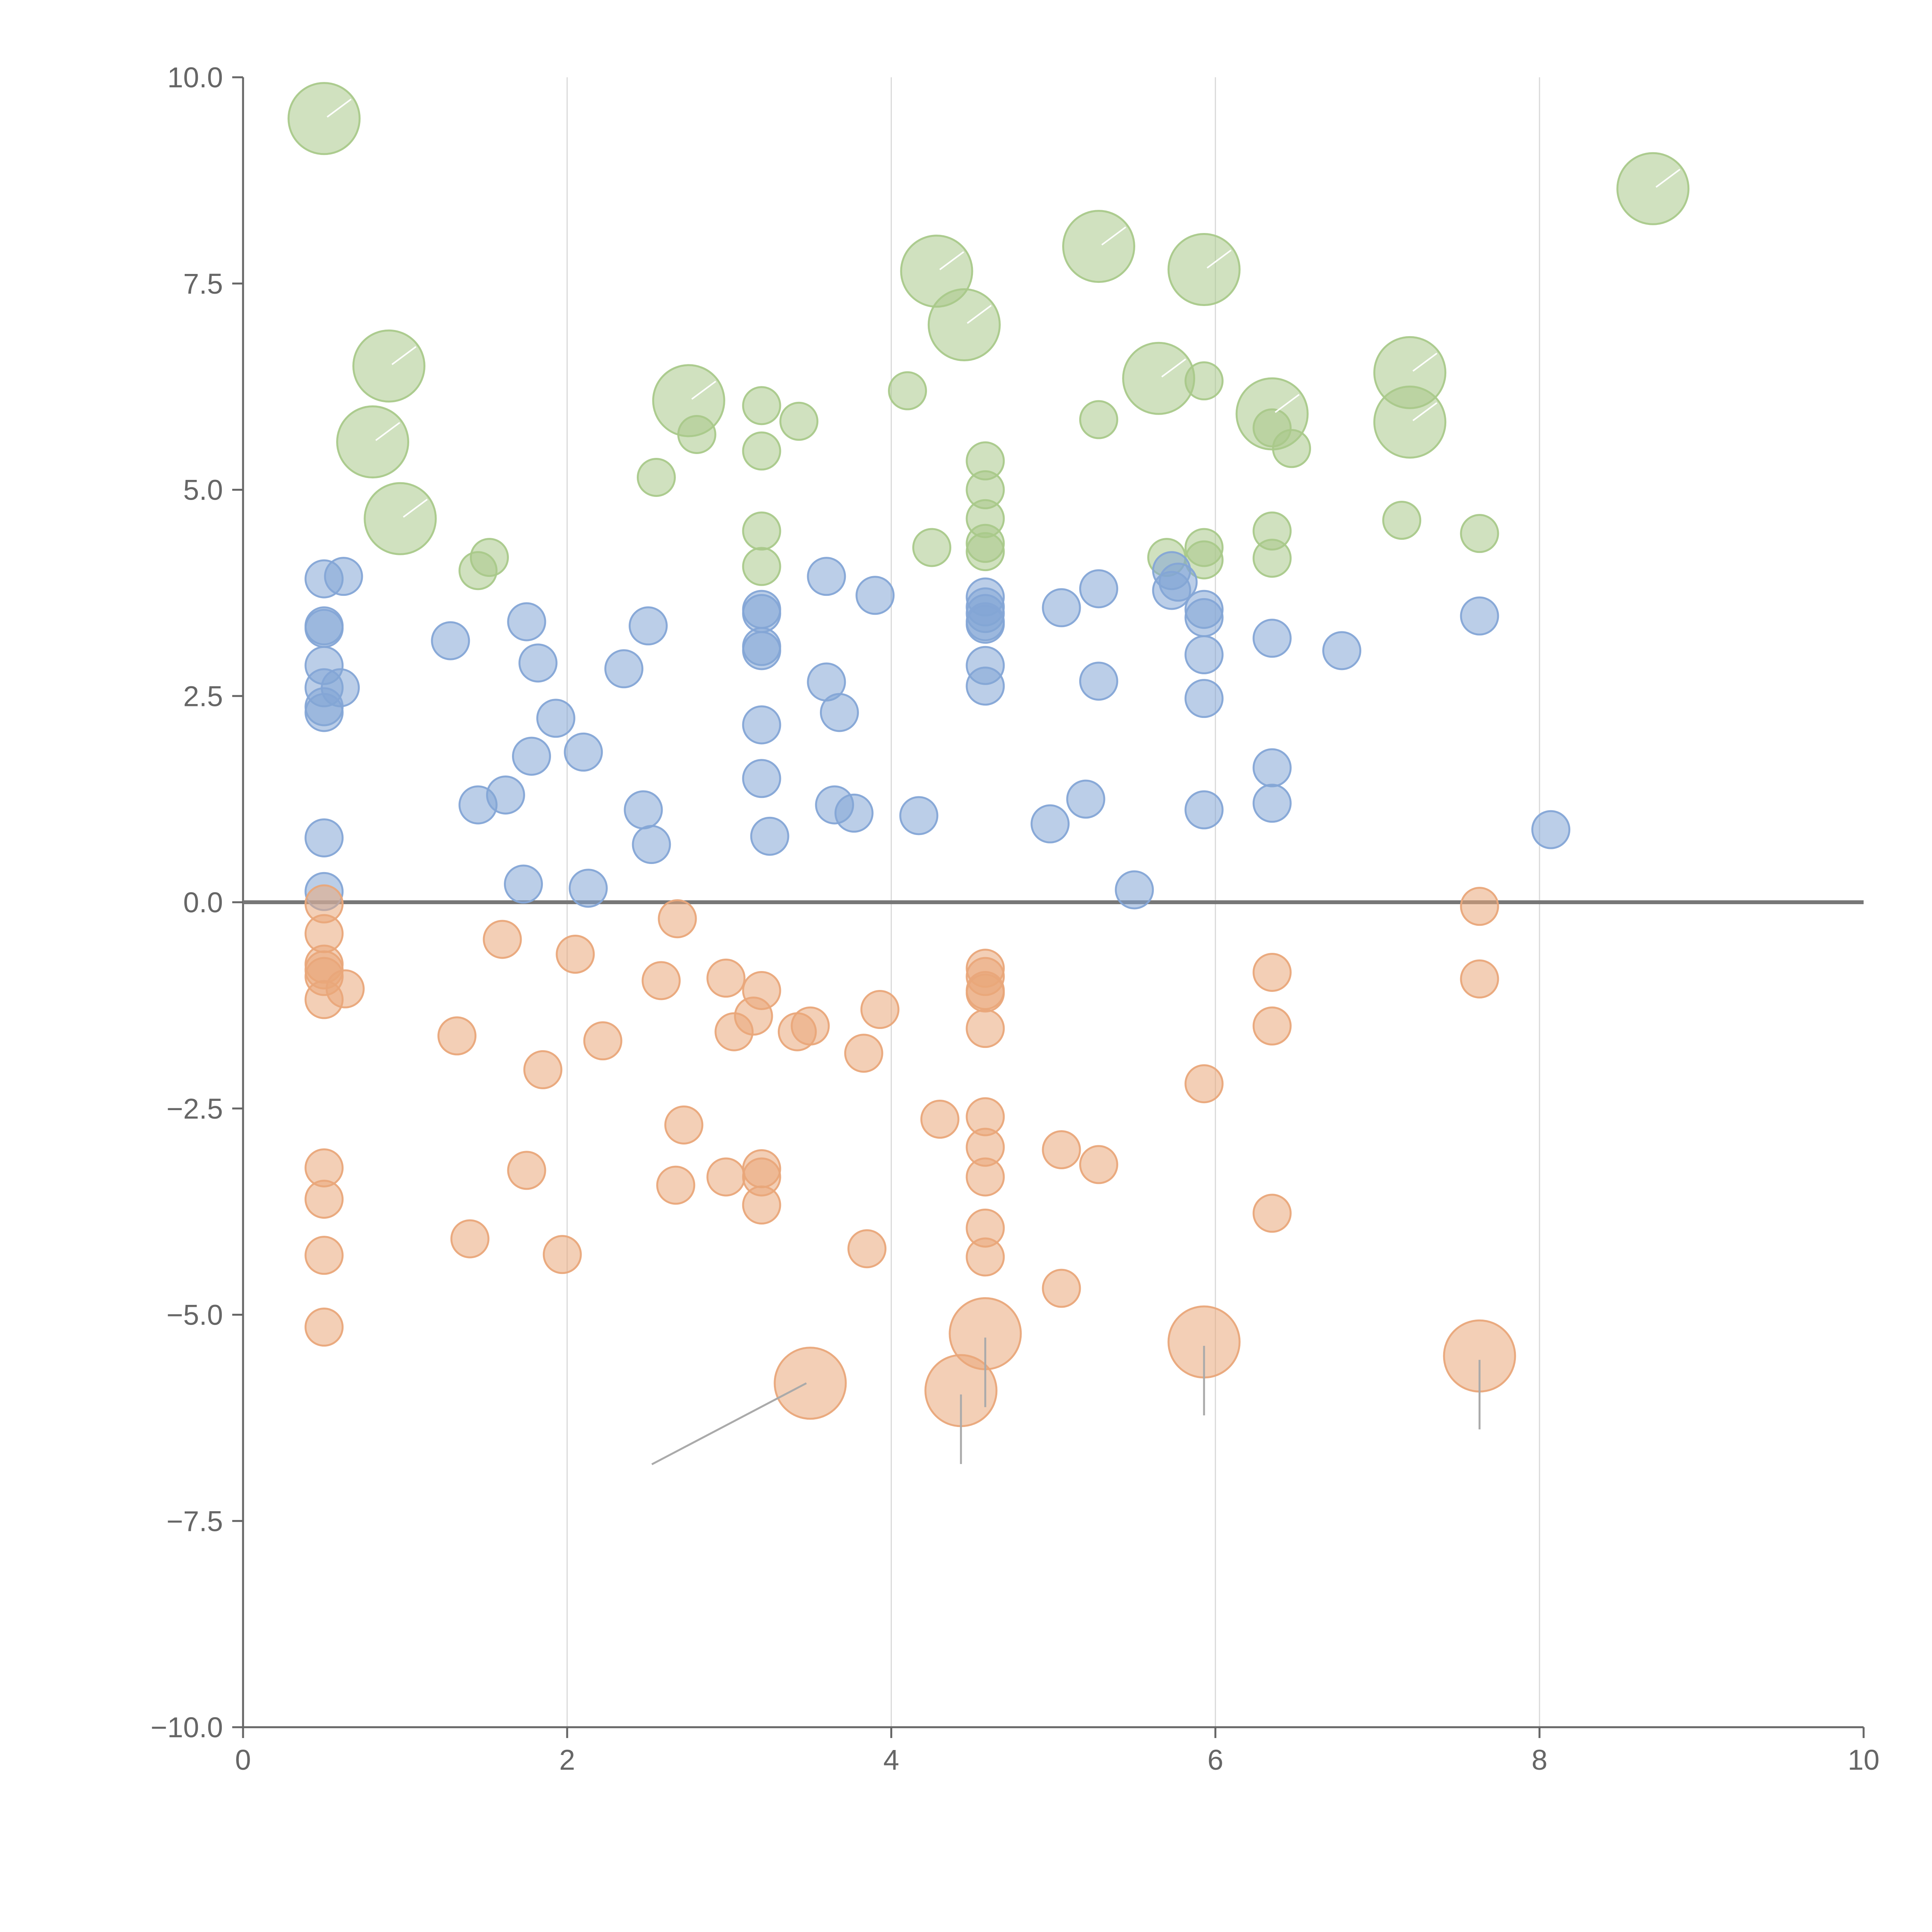 The image size is (1932, 1932). Describe the element at coordinates (243, 1760) in the screenshot. I see `x-tick-label: 0` at that location.